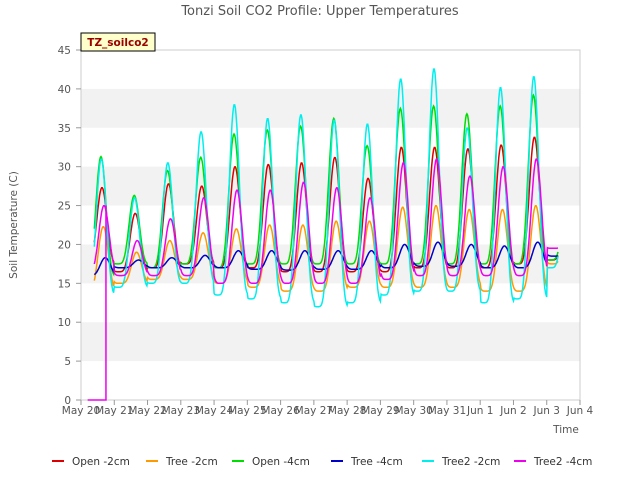  I want to click on x-tick-label: May 26, so click(280, 411).